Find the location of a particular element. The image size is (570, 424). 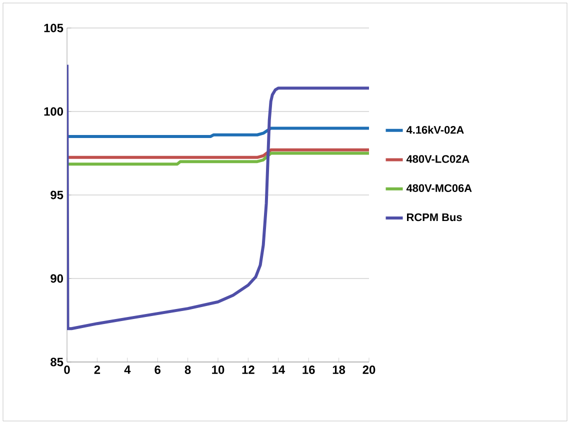

x-tick-label: 10 is located at coordinates (218, 370).